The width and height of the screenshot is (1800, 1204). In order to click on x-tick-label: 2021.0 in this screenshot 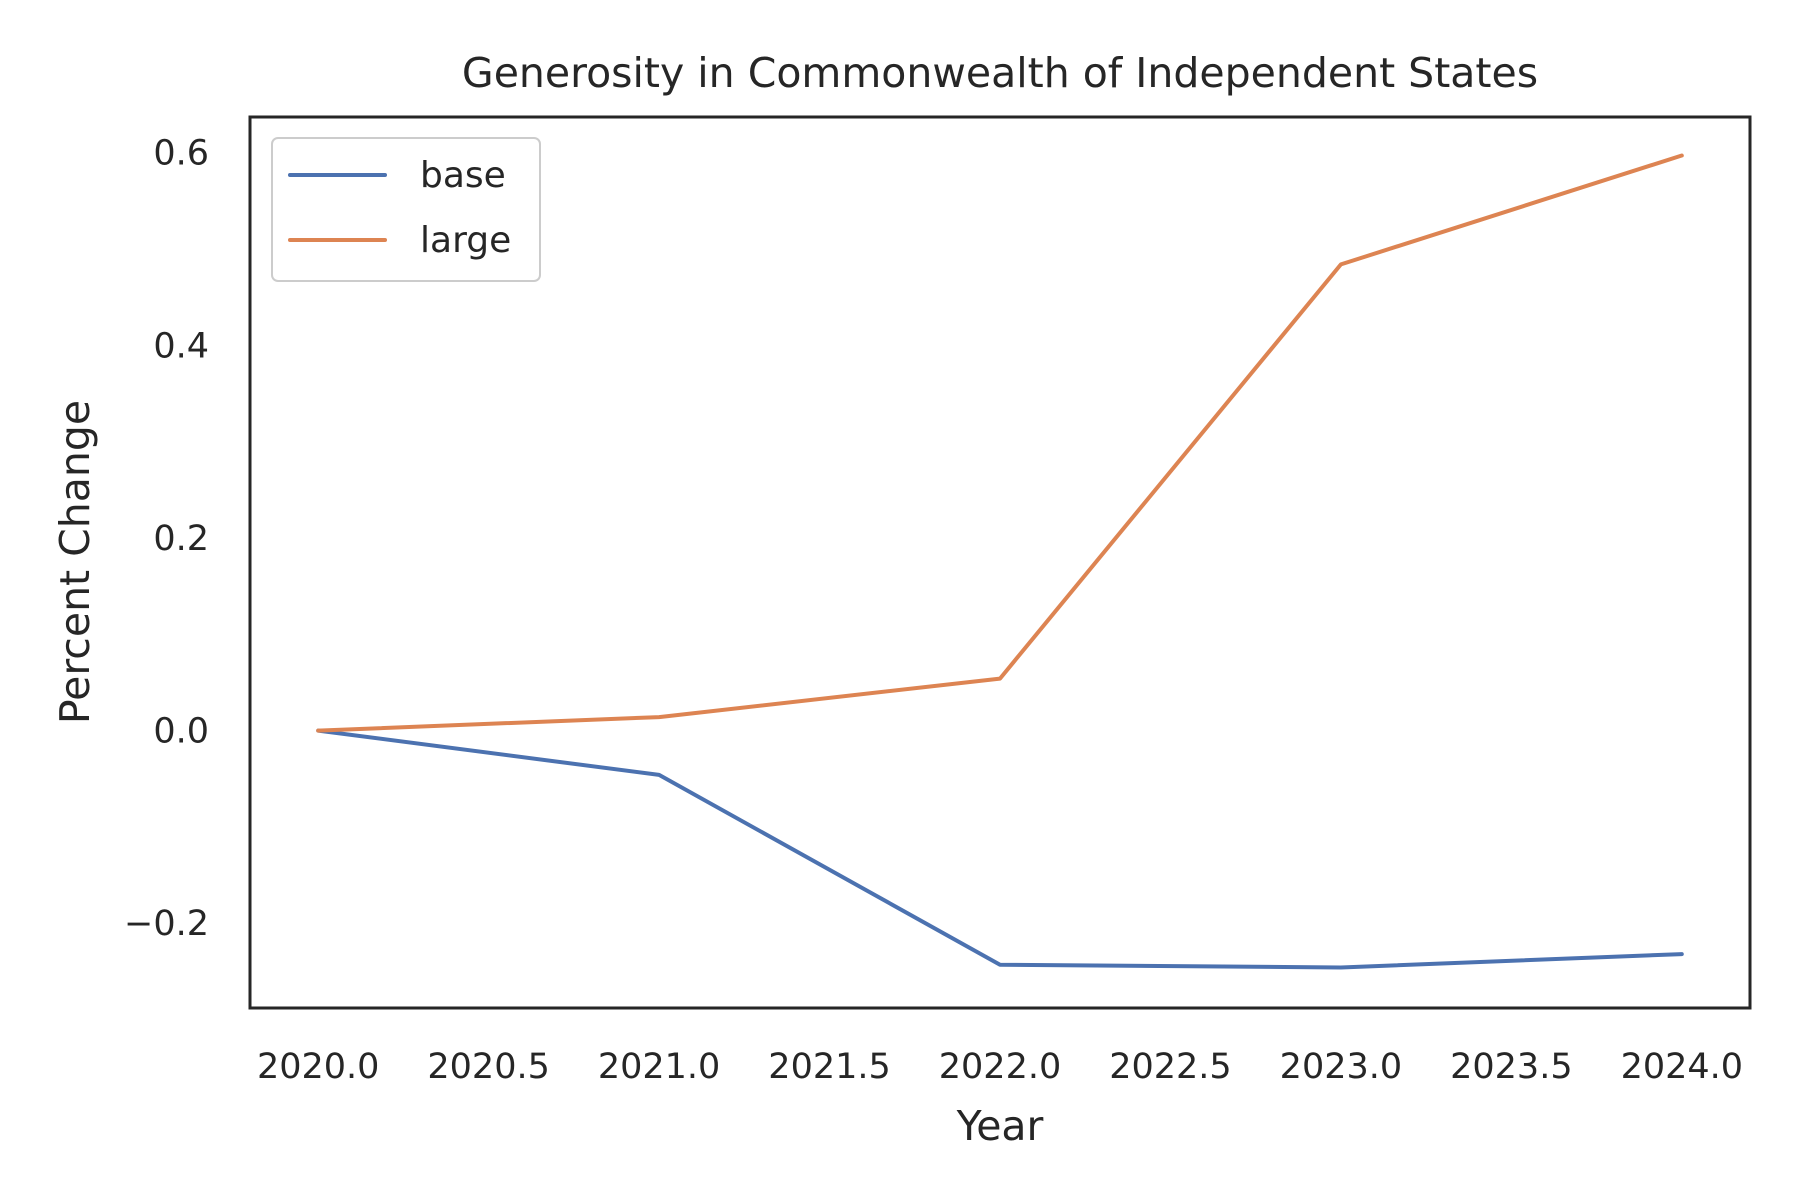, I will do `click(659, 1067)`.